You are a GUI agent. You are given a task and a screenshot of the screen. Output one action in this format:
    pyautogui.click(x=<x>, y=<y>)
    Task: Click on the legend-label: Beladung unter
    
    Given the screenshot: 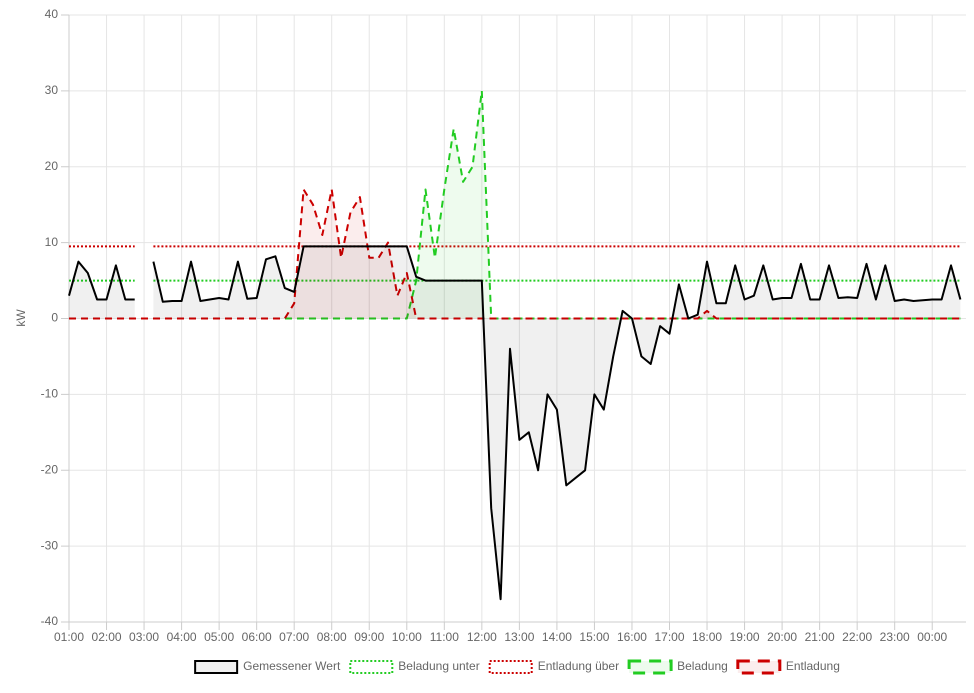 What is the action you would take?
    pyautogui.click(x=438, y=666)
    